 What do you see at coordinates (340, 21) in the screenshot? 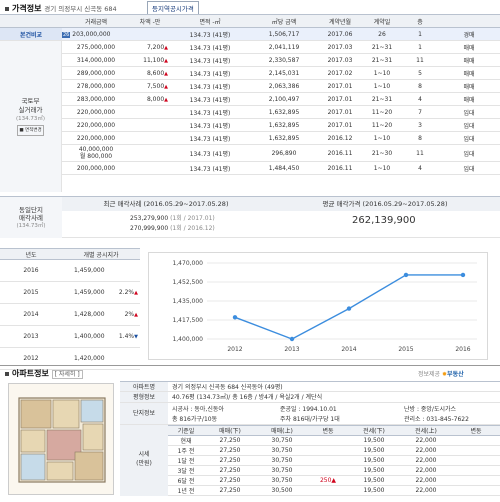
I see `header-ym: 계약년월` at bounding box center [340, 21].